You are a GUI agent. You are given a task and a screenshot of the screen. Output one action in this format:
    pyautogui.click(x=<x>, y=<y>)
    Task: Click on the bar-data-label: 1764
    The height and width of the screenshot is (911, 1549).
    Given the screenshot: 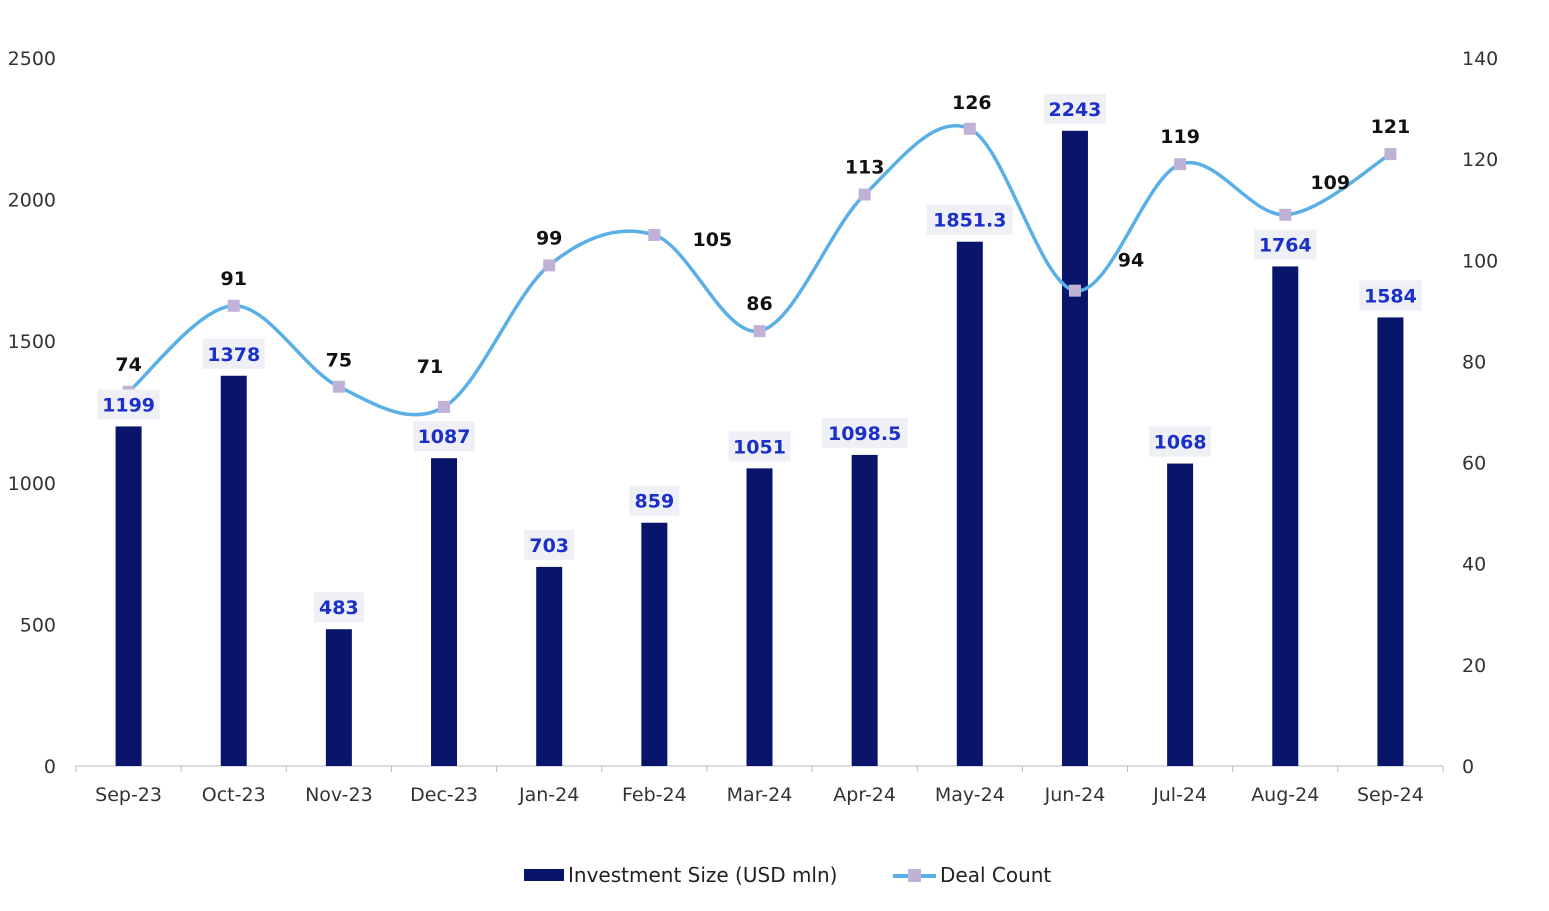 What is the action you would take?
    pyautogui.click(x=1285, y=245)
    